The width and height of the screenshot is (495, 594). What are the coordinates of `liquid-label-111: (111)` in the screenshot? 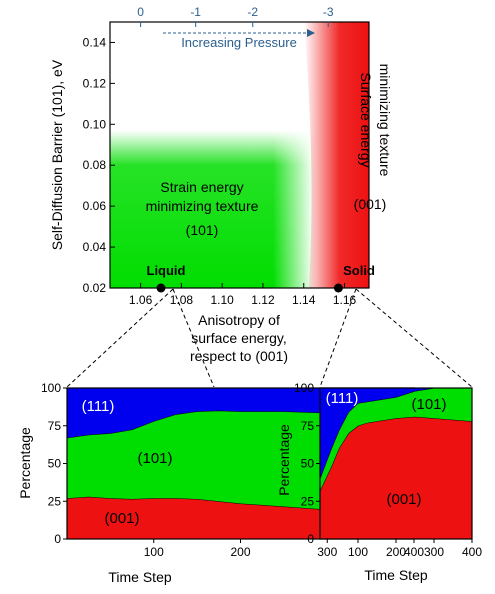 It's located at (98, 406).